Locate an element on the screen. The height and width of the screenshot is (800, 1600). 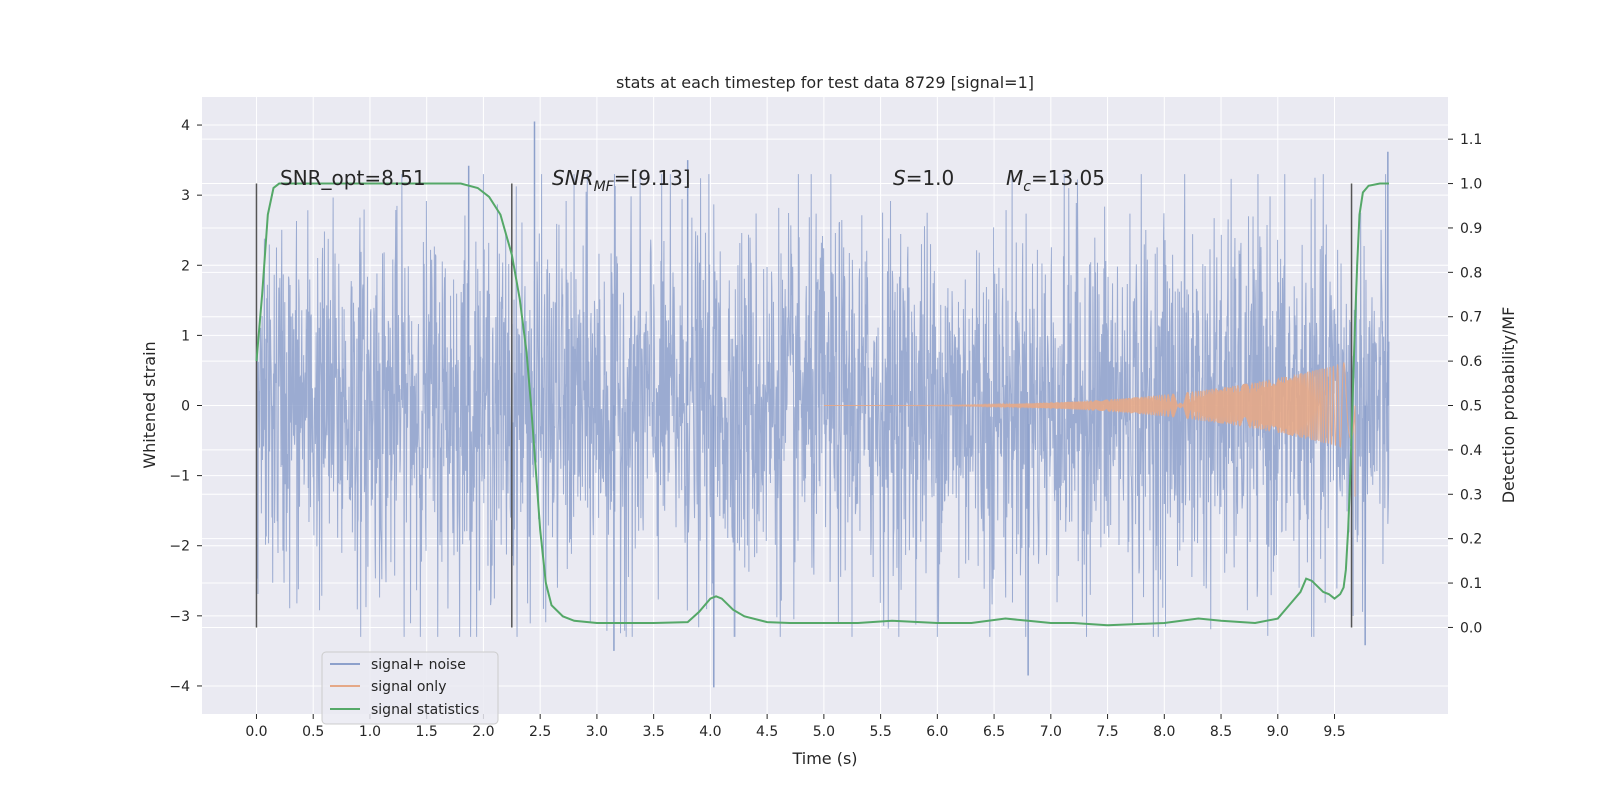
annotation-s: S=1.0 is located at coordinates (923, 178).